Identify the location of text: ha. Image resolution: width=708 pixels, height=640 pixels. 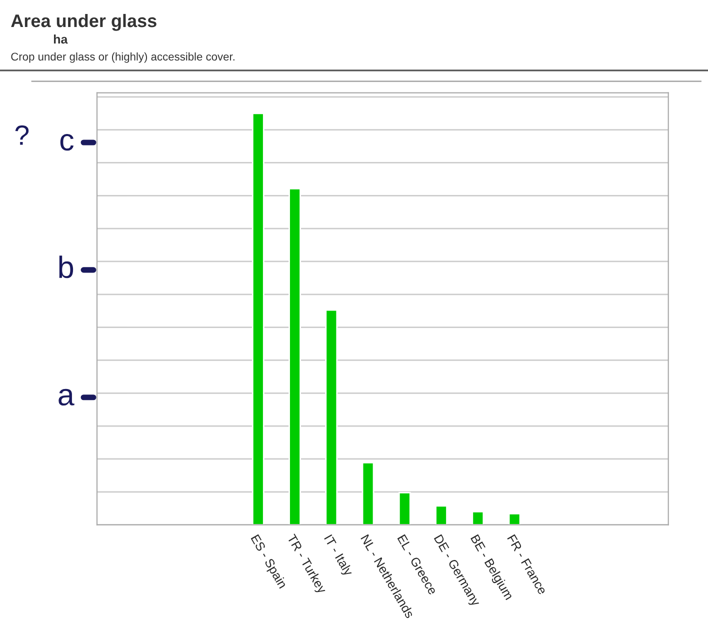
(61, 39).